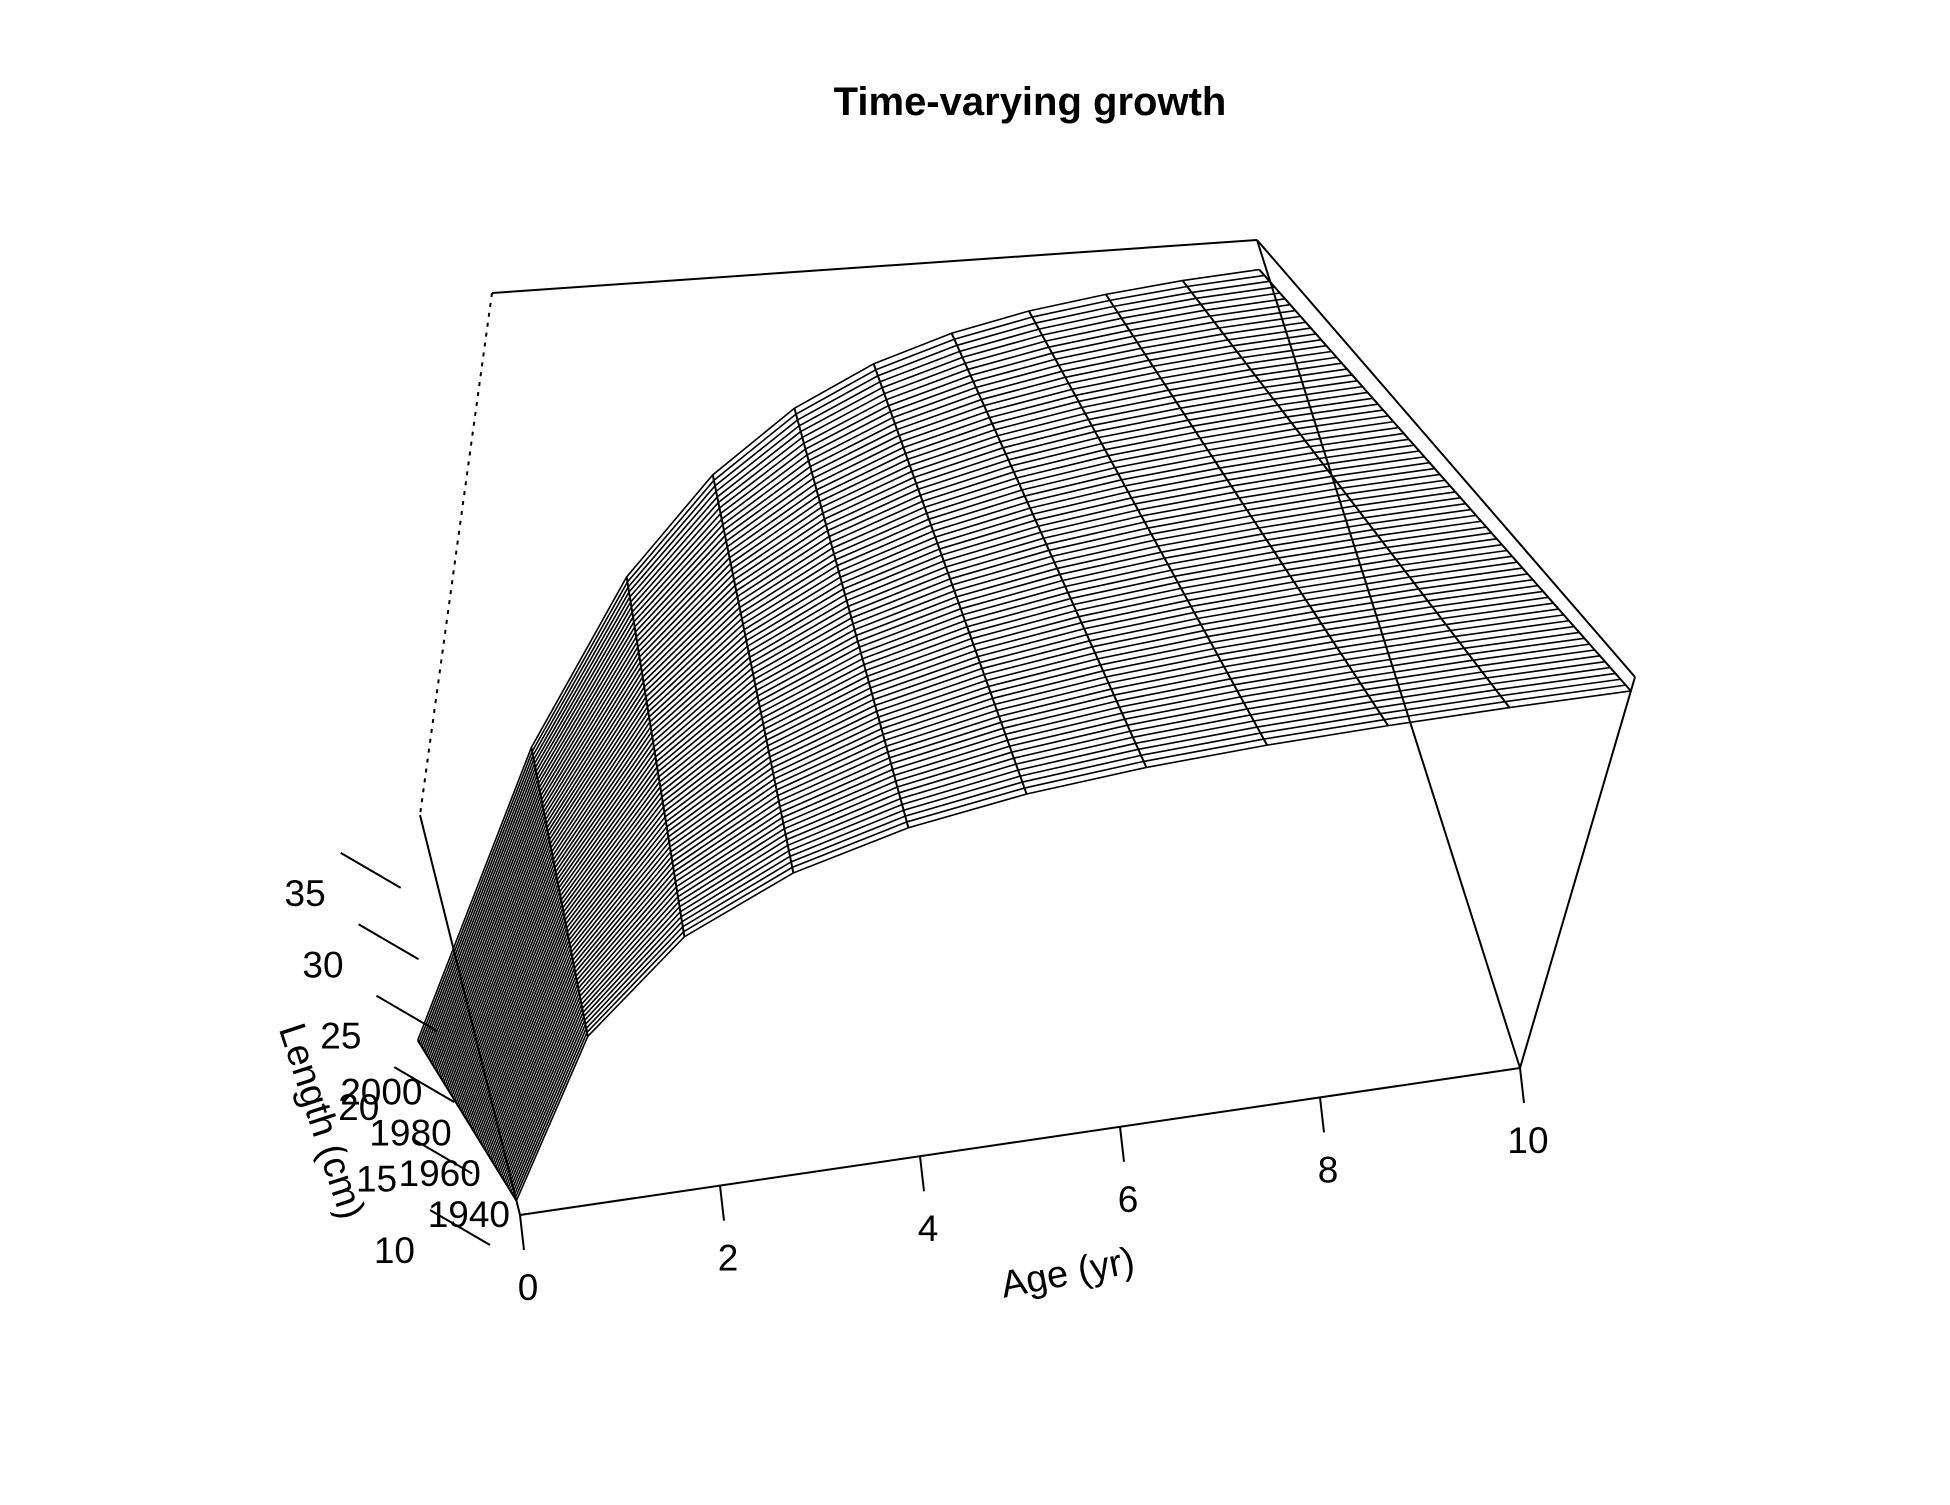 This screenshot has height=1505, width=1950. What do you see at coordinates (340, 1036) in the screenshot?
I see `z-tick-label: 25` at bounding box center [340, 1036].